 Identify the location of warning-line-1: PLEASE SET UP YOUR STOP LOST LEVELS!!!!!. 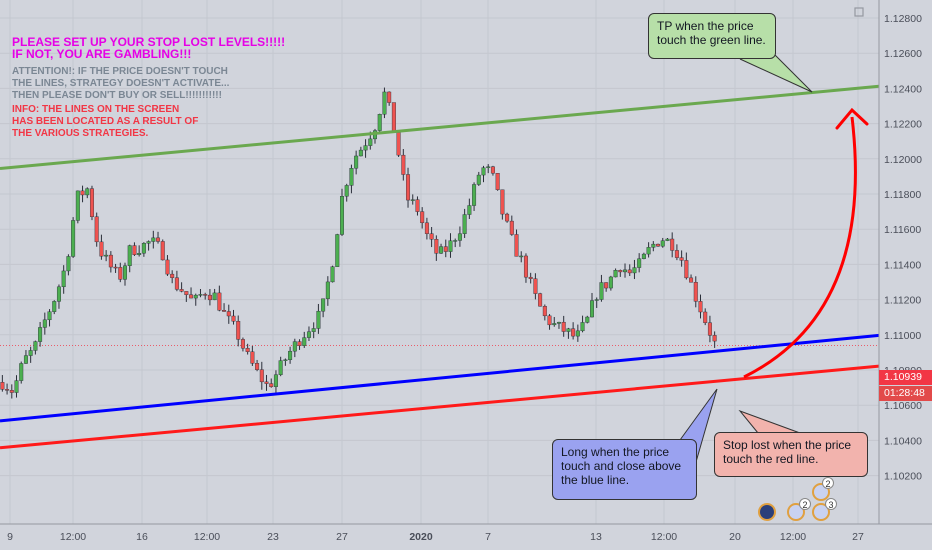
(149, 42).